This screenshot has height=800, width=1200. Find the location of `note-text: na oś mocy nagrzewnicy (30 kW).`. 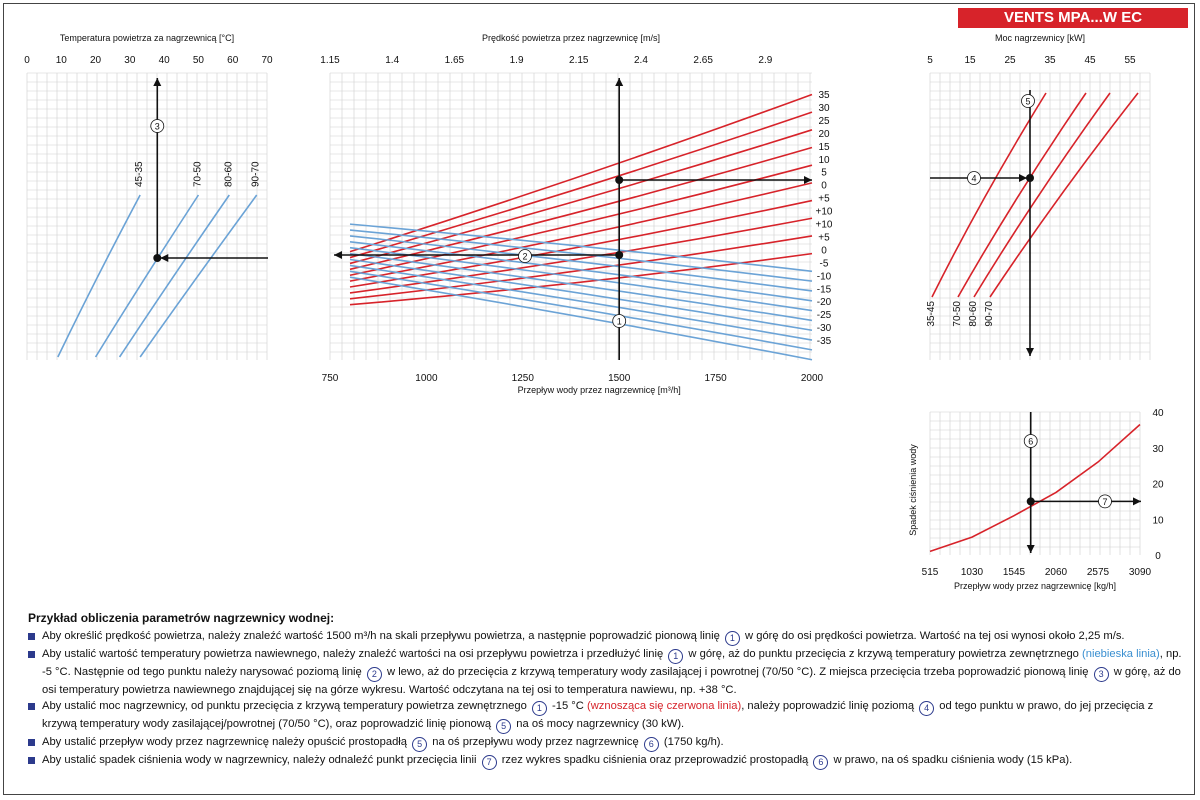

note-text: na oś mocy nagrzewnicy (30 kW). is located at coordinates (600, 724).